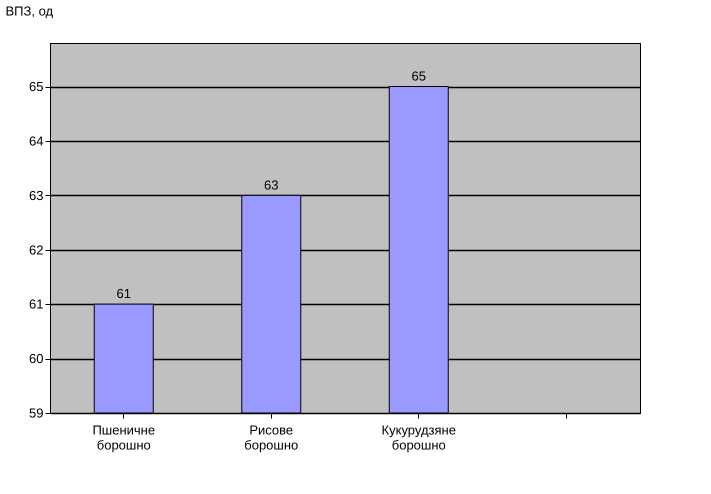 This screenshot has height=494, width=711. What do you see at coordinates (419, 76) in the screenshot?
I see `data-label: 65` at bounding box center [419, 76].